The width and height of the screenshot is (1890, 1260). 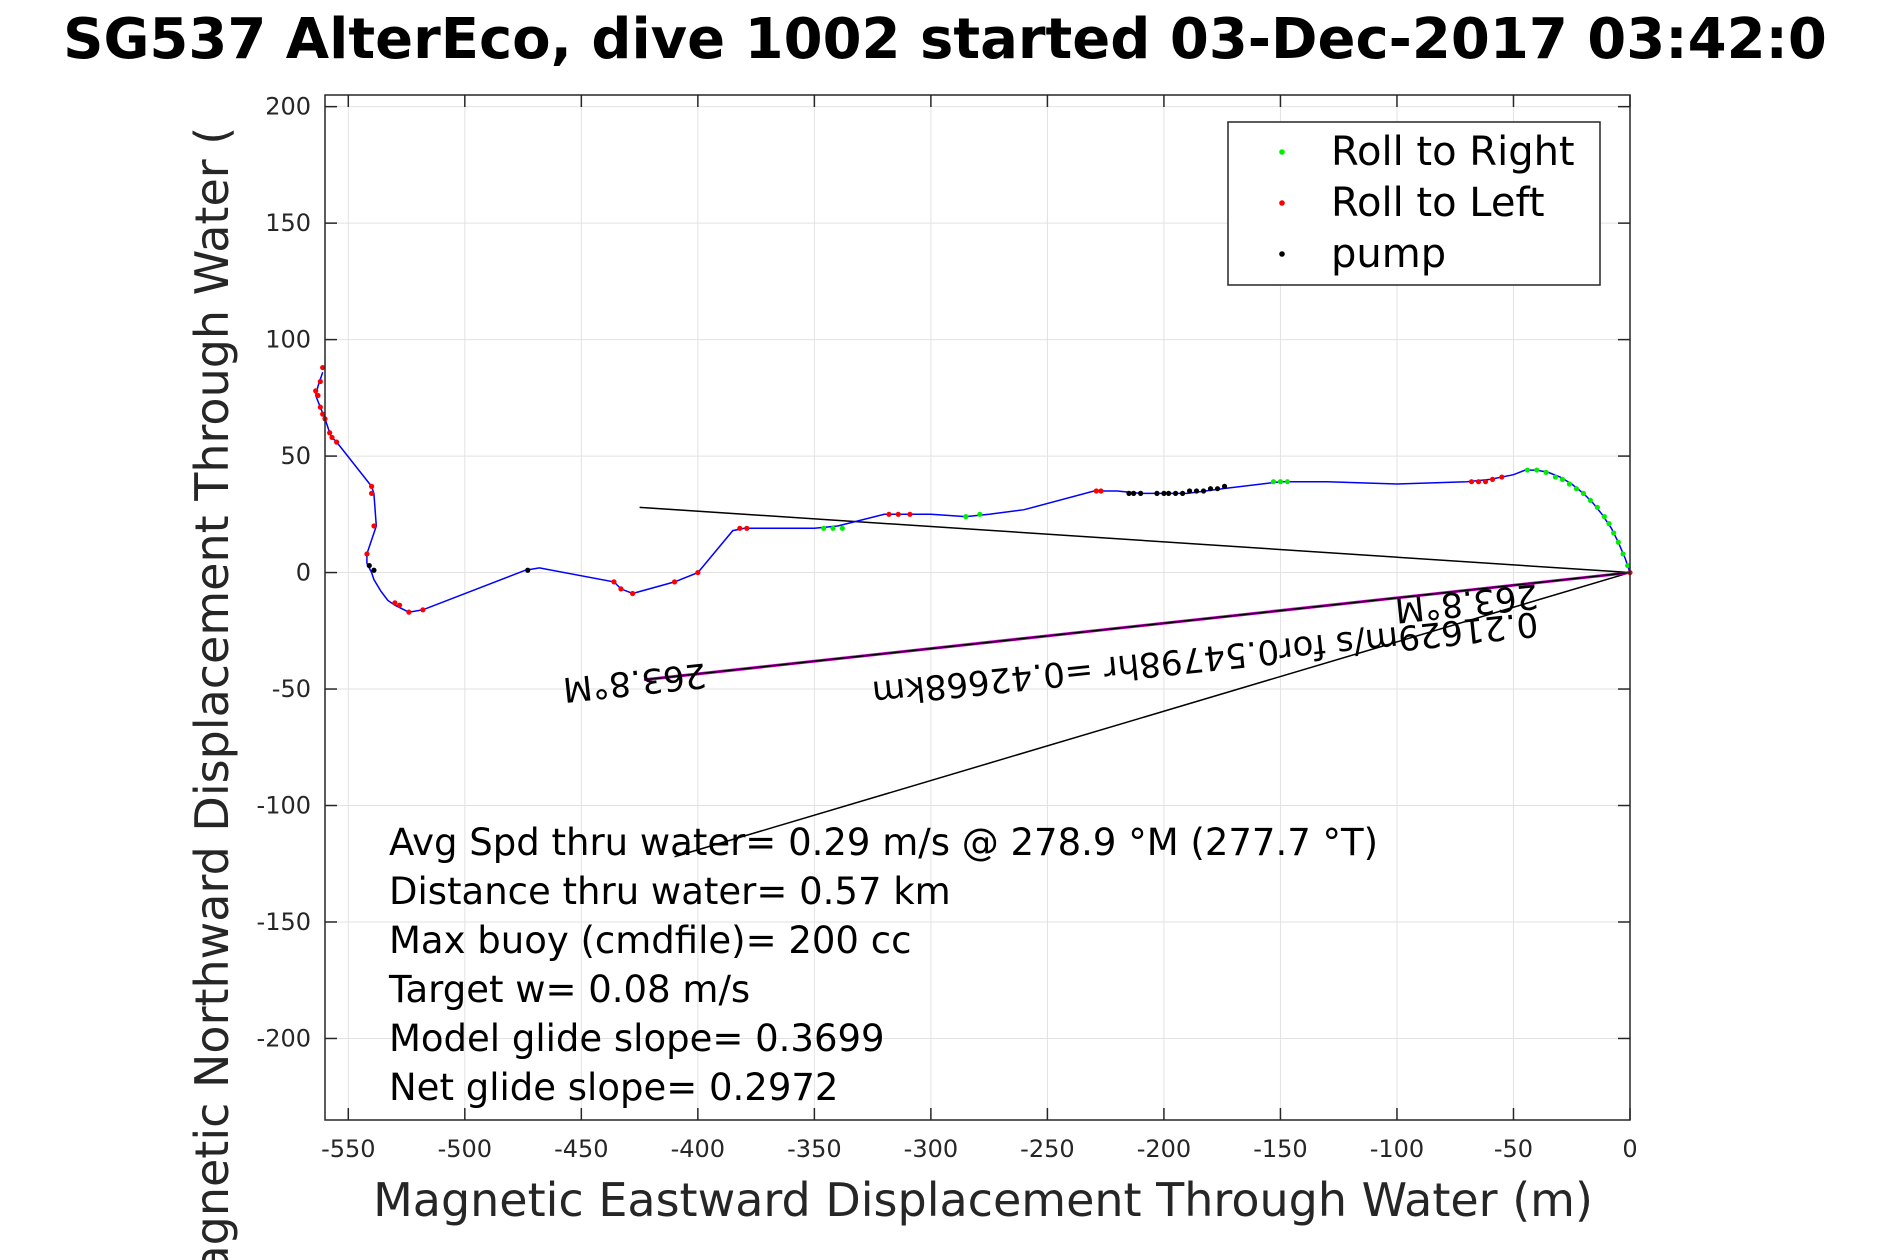 I want to click on legend: Roll to Right Roll to Left pump, so click(x=1414, y=203).